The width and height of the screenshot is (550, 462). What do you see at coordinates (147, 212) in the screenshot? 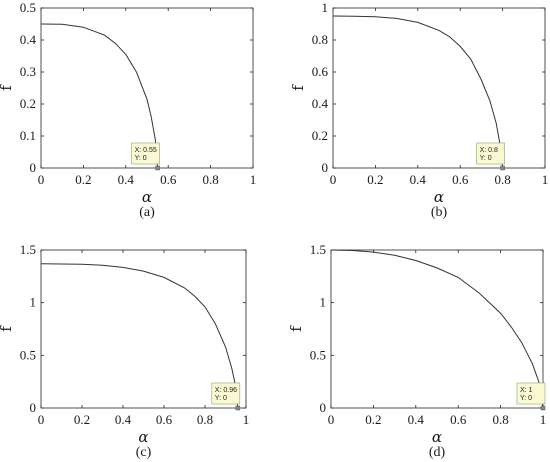
I see `panel-caption: (a)` at bounding box center [147, 212].